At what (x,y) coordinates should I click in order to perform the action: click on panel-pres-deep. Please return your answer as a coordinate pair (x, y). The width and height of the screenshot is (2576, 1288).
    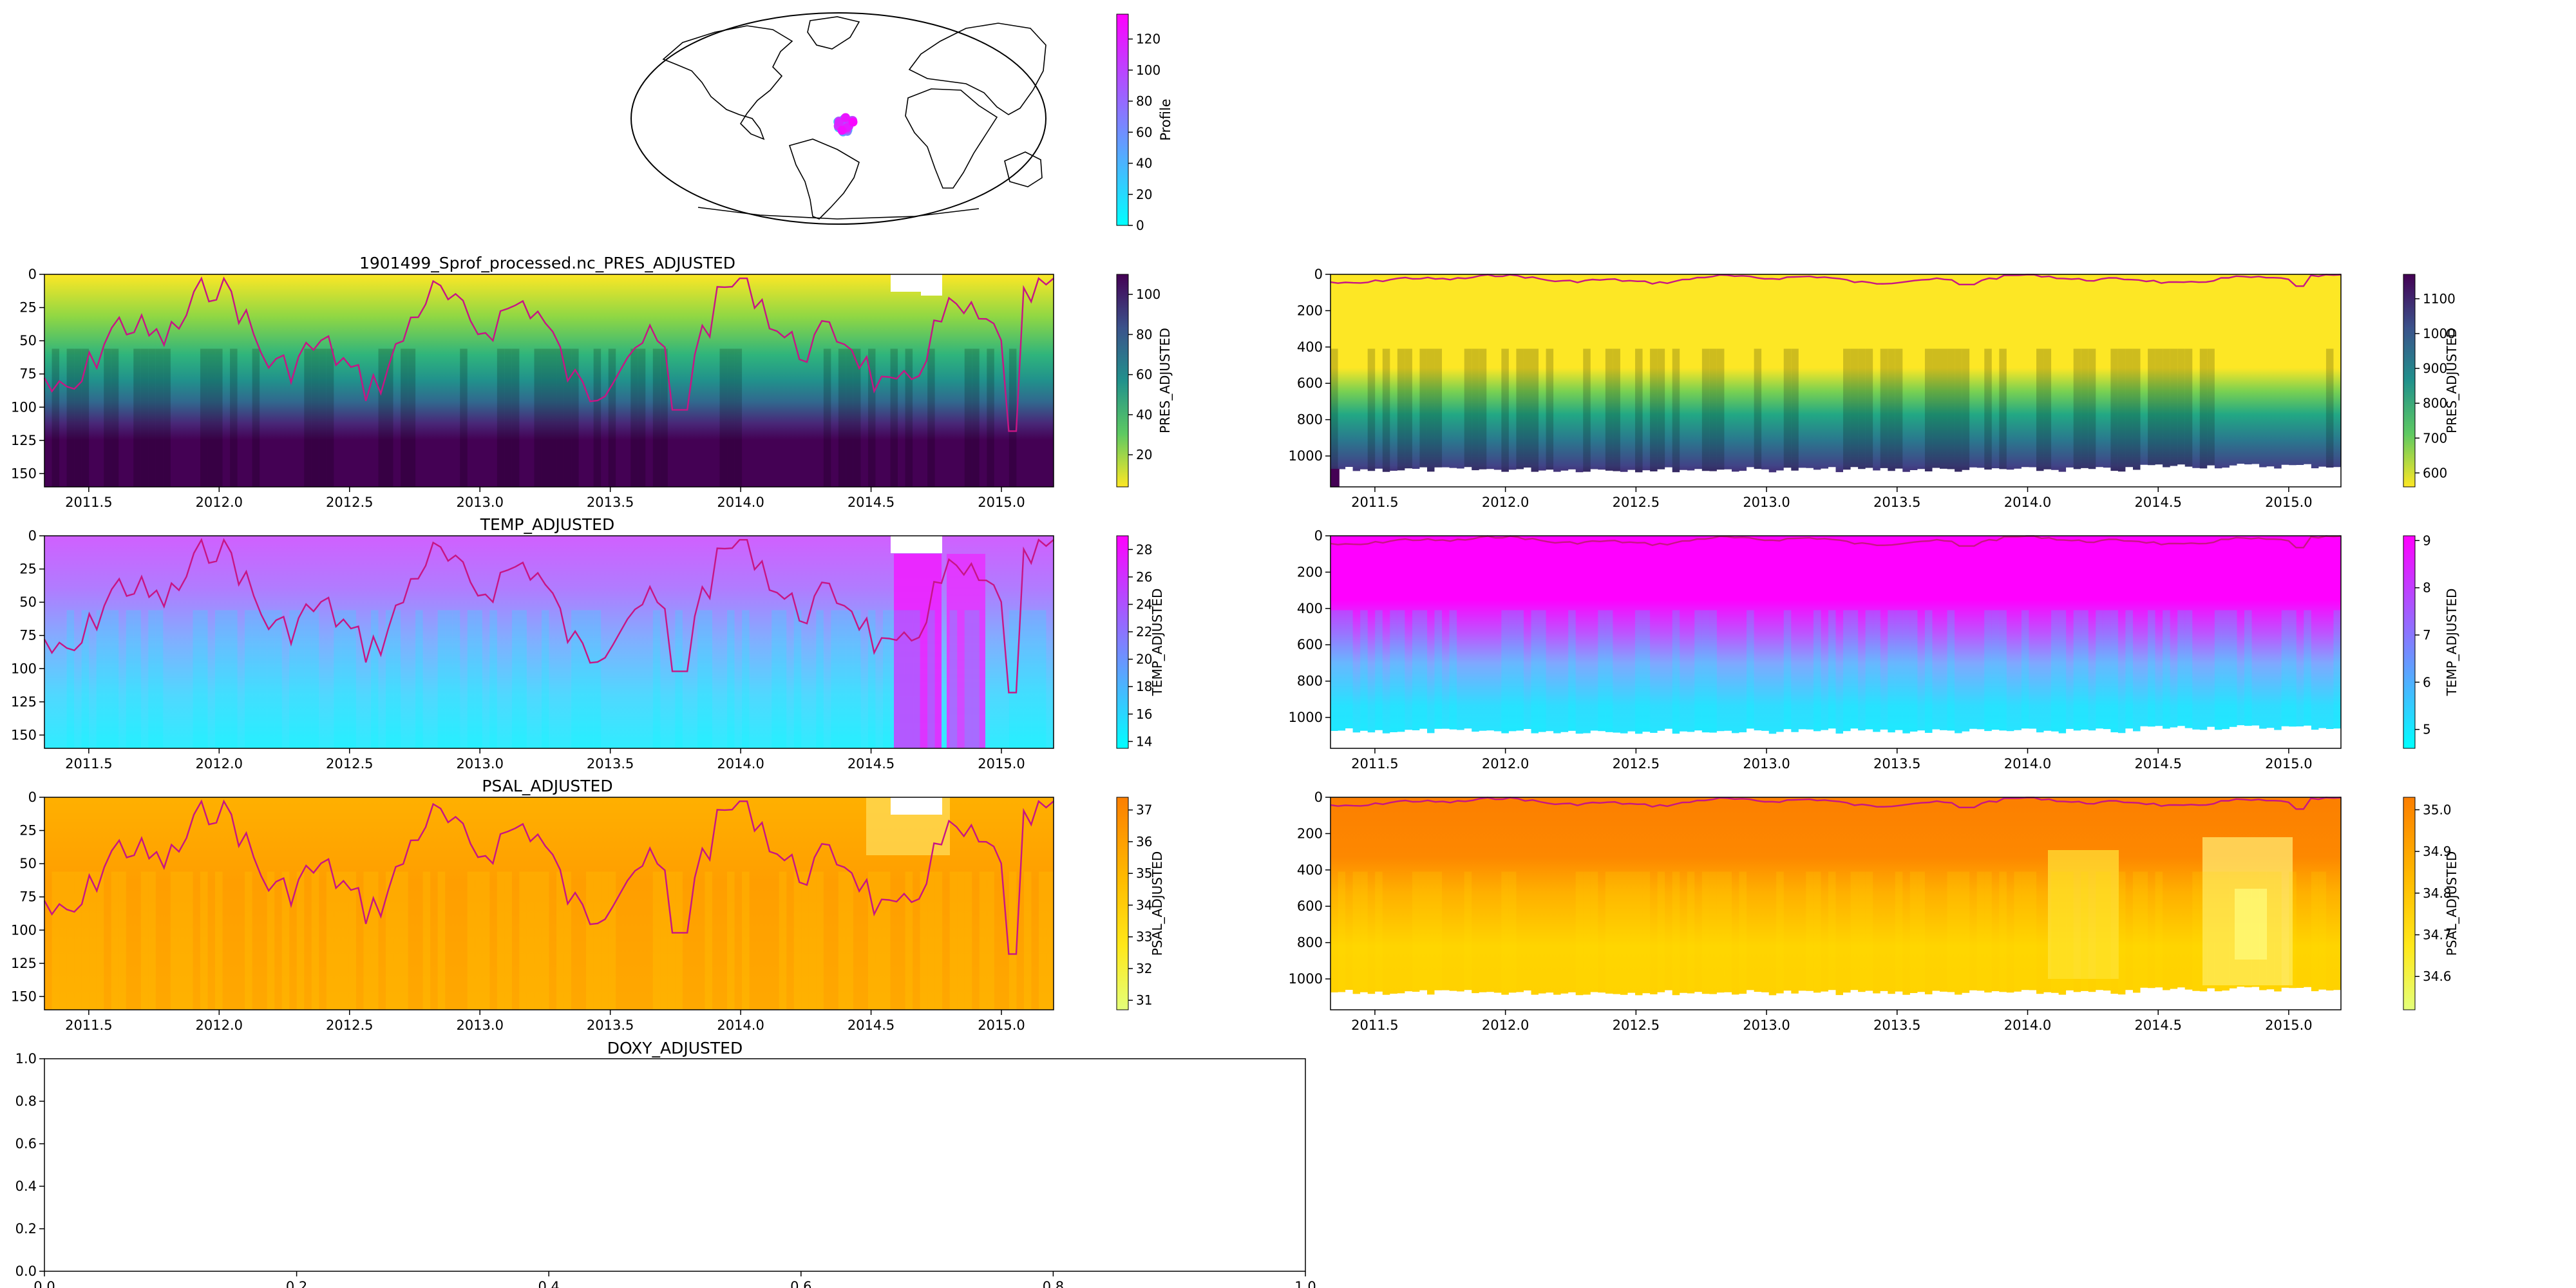
    Looking at the image, I should click on (1836, 381).